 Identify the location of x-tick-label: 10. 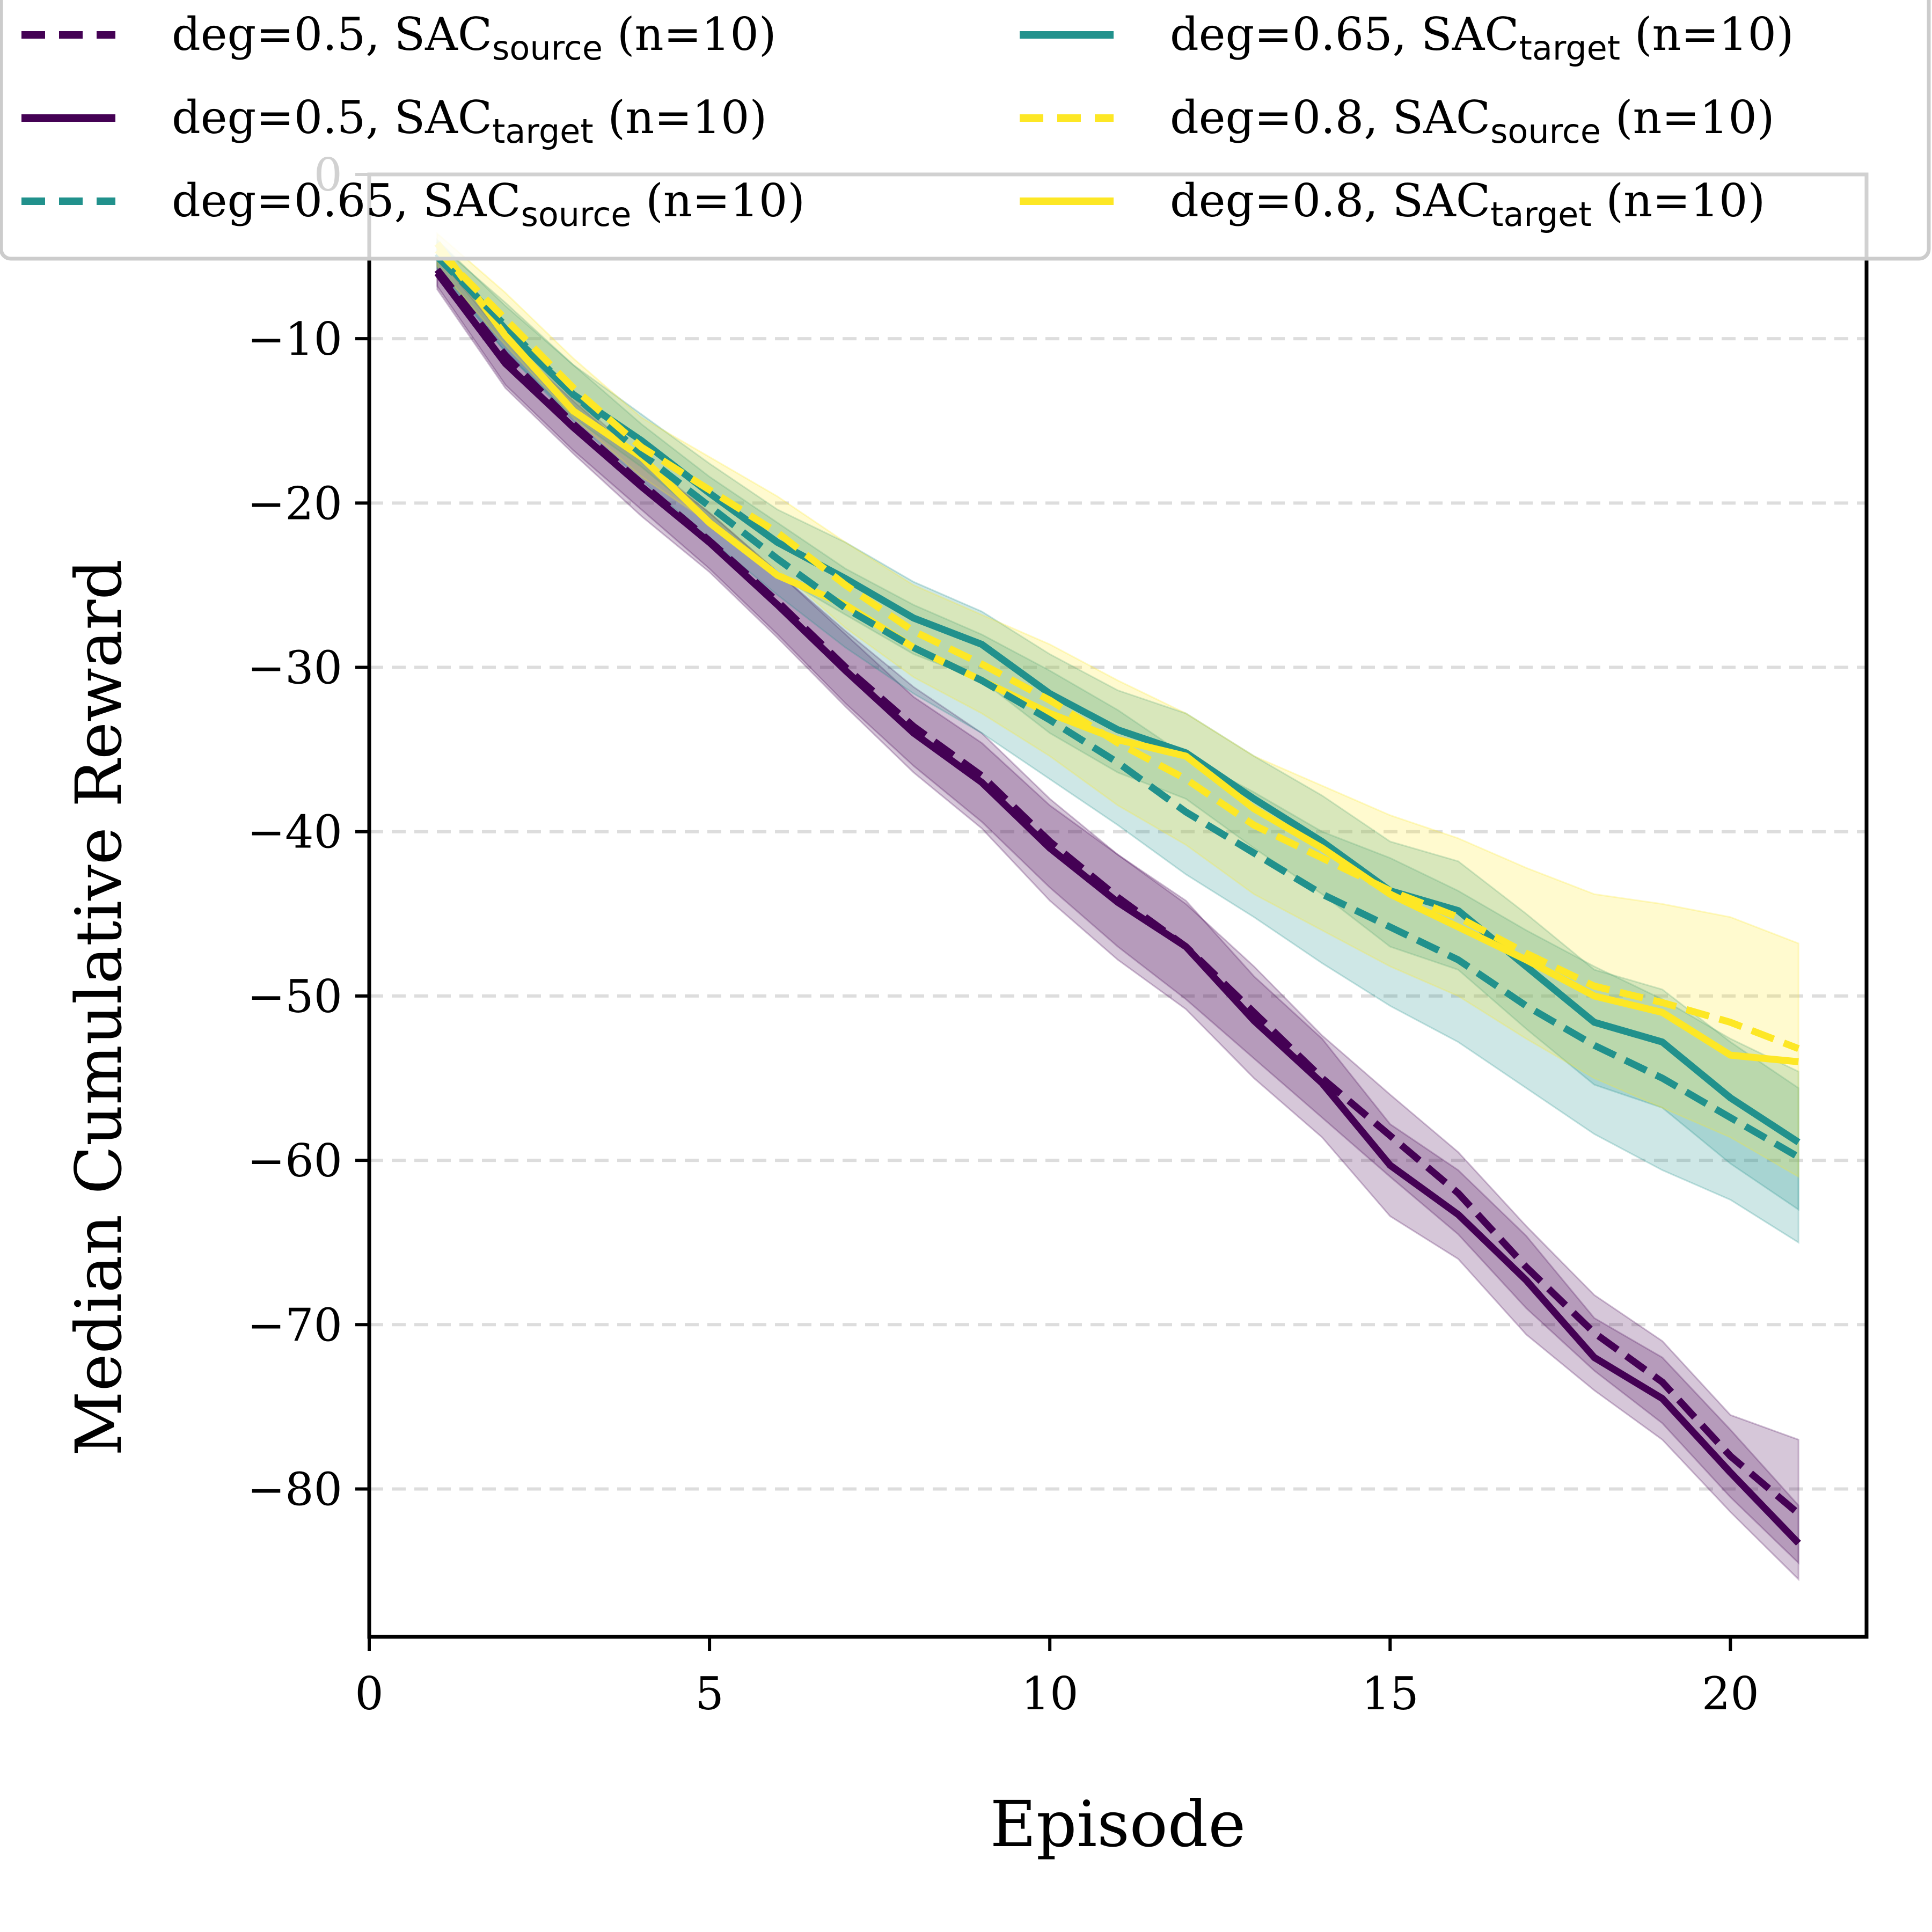
(1050, 1693).